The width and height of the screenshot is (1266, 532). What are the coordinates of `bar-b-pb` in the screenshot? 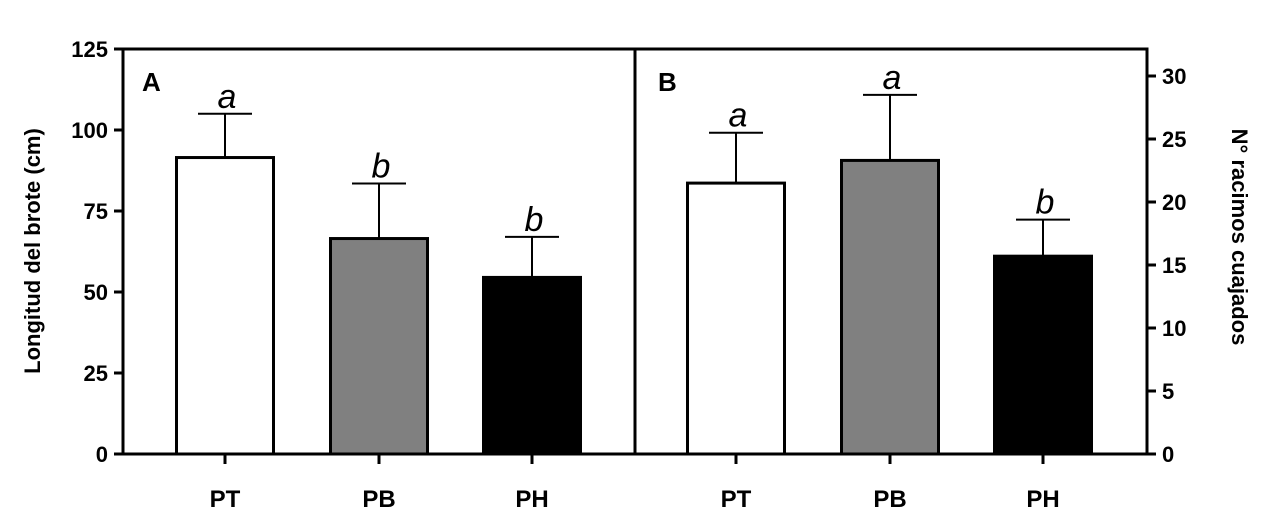 It's located at (890, 307).